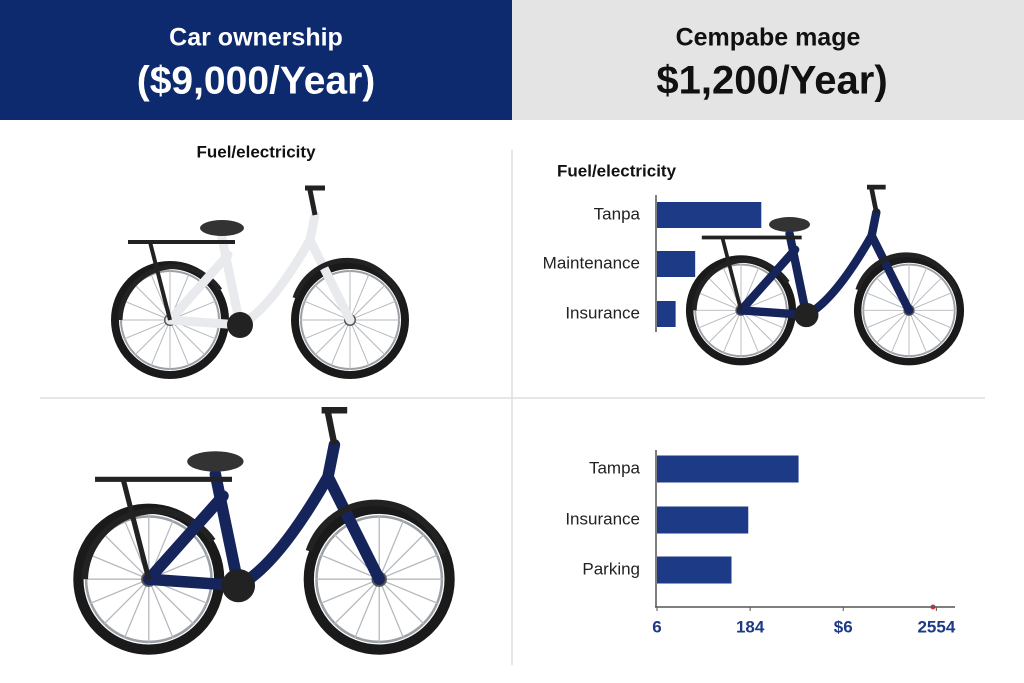 This screenshot has width=1024, height=683. I want to click on x-tick-label: $6, so click(843, 626).